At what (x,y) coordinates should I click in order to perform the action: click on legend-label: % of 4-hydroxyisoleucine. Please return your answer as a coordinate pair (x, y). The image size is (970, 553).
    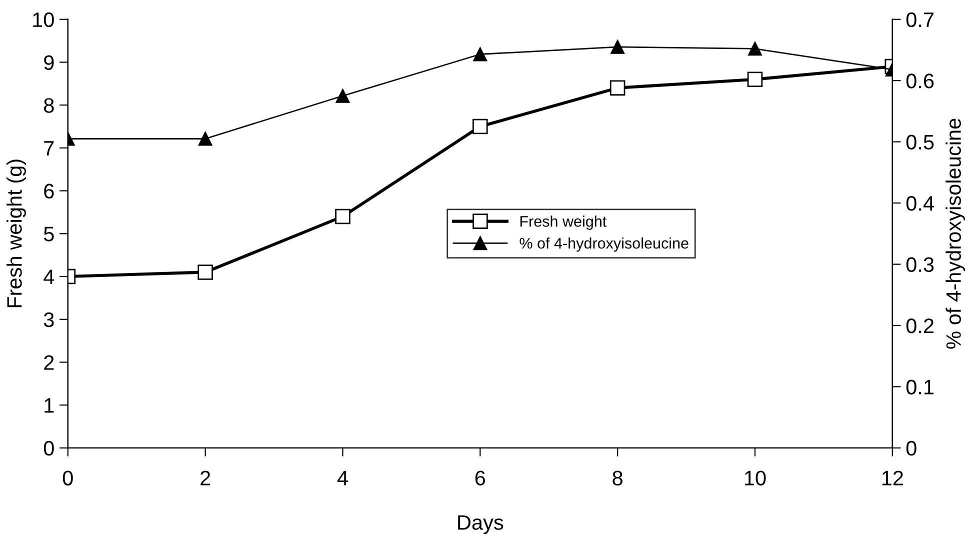
    Looking at the image, I should click on (604, 244).